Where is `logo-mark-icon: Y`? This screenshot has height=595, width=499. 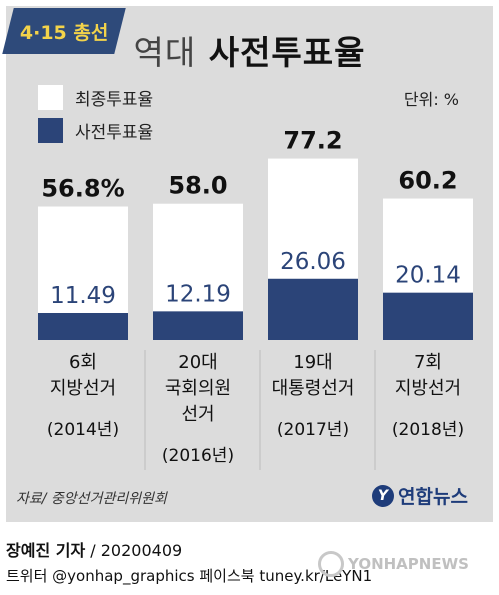 logo-mark-icon: Y is located at coordinates (383, 495).